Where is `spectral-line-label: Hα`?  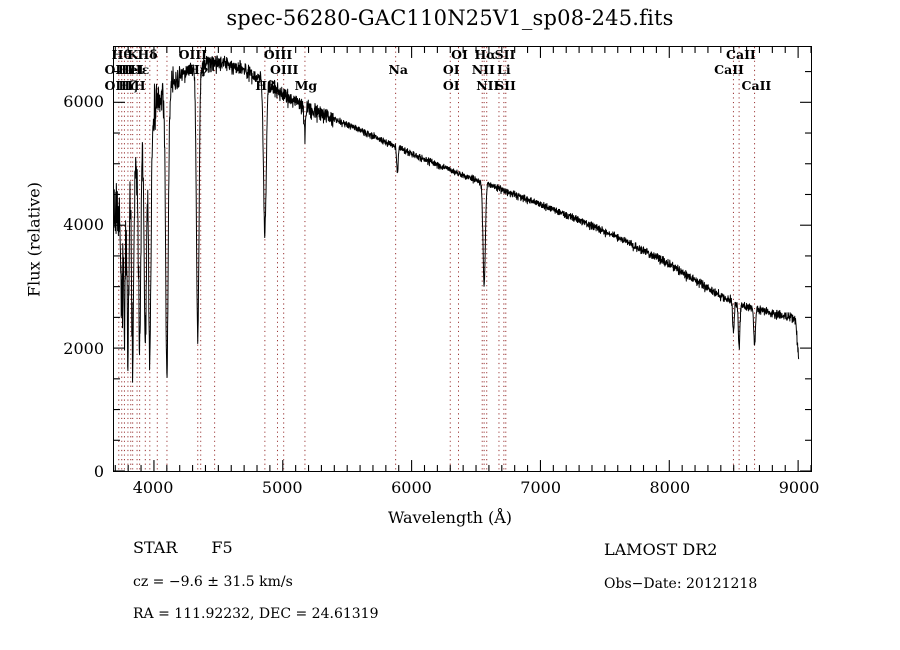
spectral-line-label: Hα is located at coordinates (485, 54).